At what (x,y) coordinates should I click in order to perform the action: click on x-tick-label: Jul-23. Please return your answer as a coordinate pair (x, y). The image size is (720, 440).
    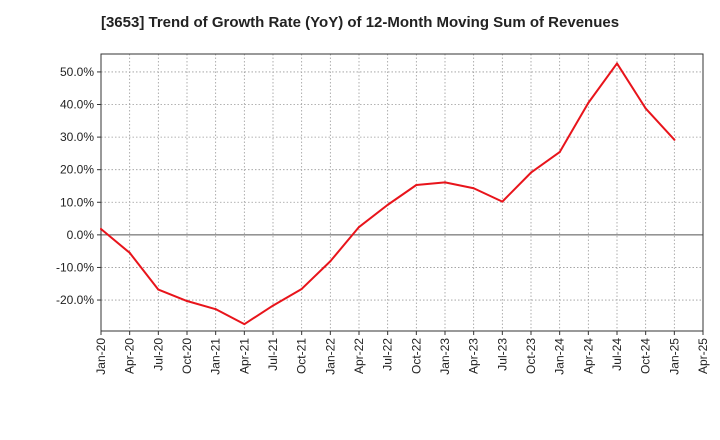
    Looking at the image, I should click on (502, 354).